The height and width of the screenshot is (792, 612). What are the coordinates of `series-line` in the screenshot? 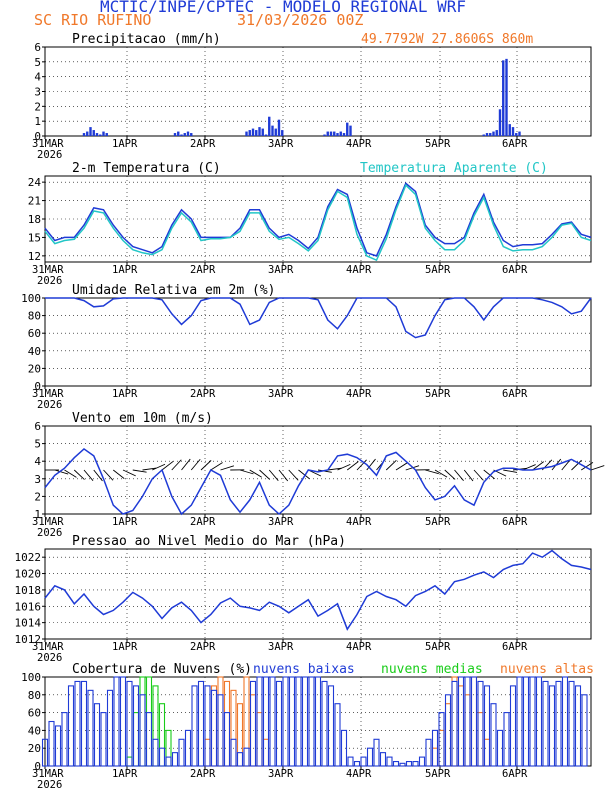 It's located at (318, 318).